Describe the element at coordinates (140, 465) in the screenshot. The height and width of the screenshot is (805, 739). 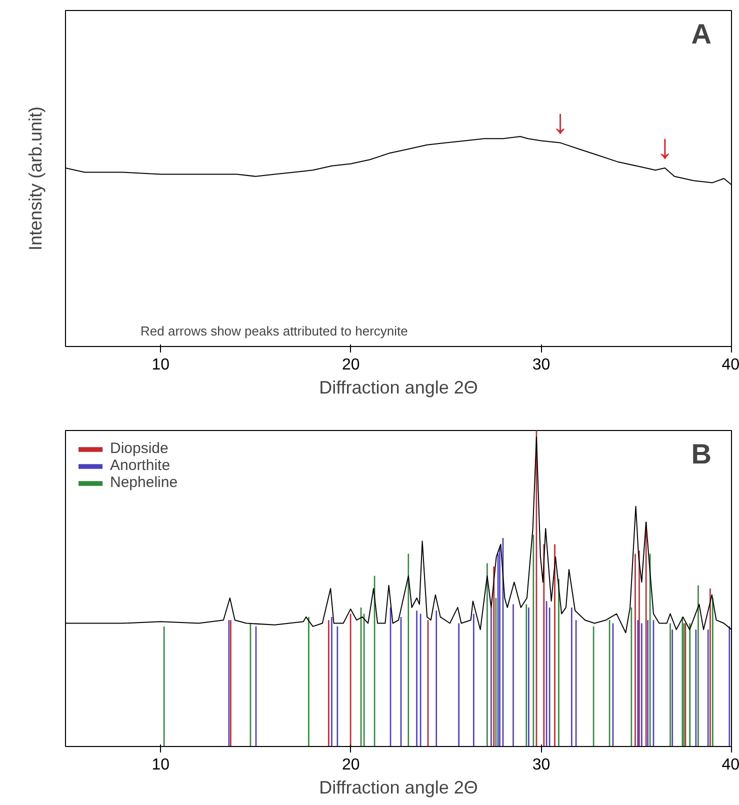
I see `legend-label: Anorthite` at that location.